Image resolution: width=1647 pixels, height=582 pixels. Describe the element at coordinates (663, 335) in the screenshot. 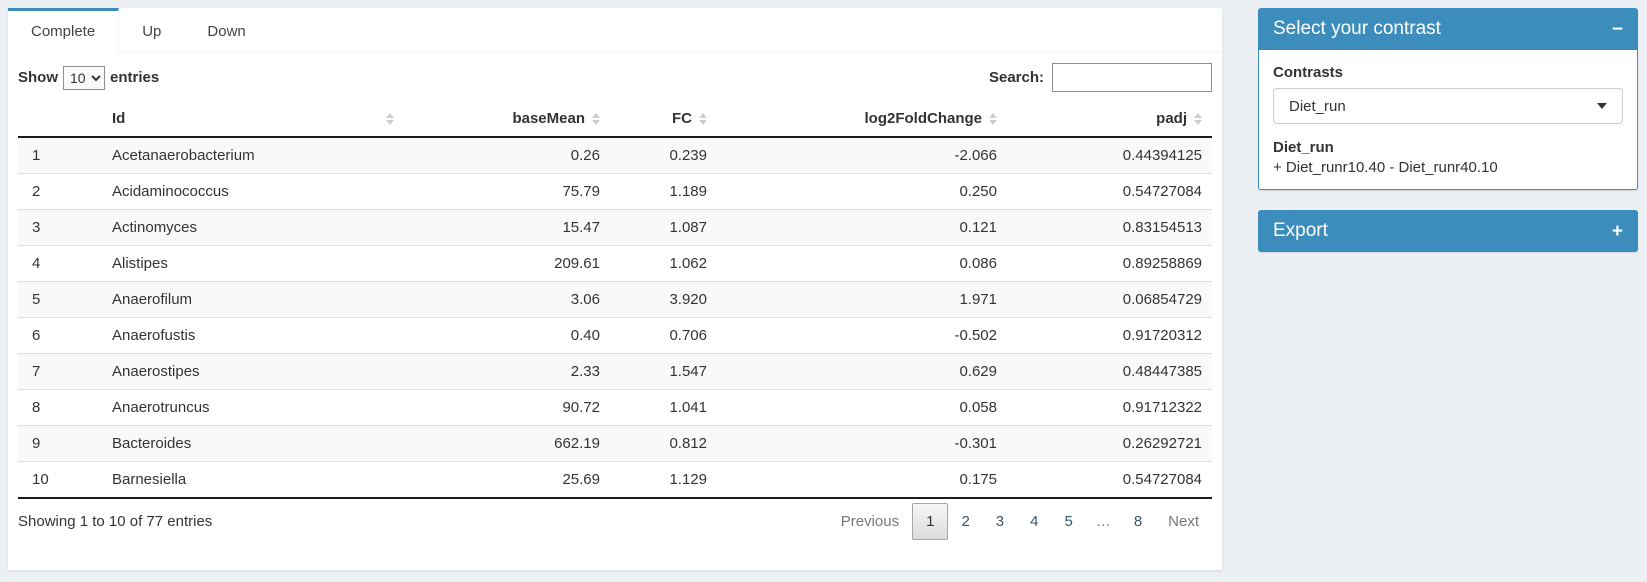

I see `cell-fc: 0.706` at that location.